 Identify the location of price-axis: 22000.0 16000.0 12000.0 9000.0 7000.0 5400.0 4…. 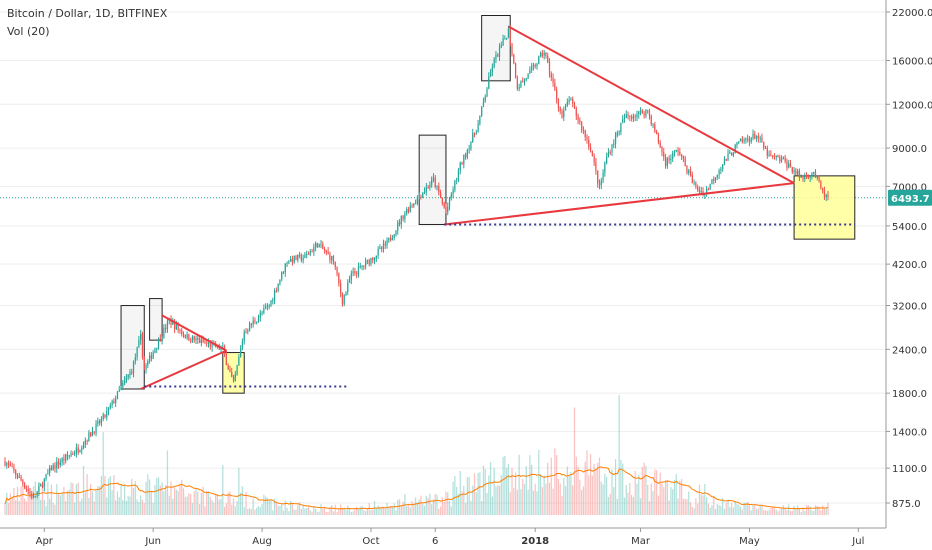
(908, 275).